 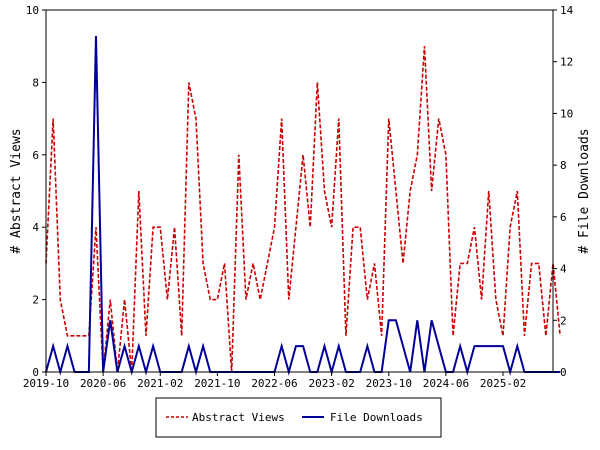 I want to click on y-left-tick-label: 6, so click(x=35, y=155).